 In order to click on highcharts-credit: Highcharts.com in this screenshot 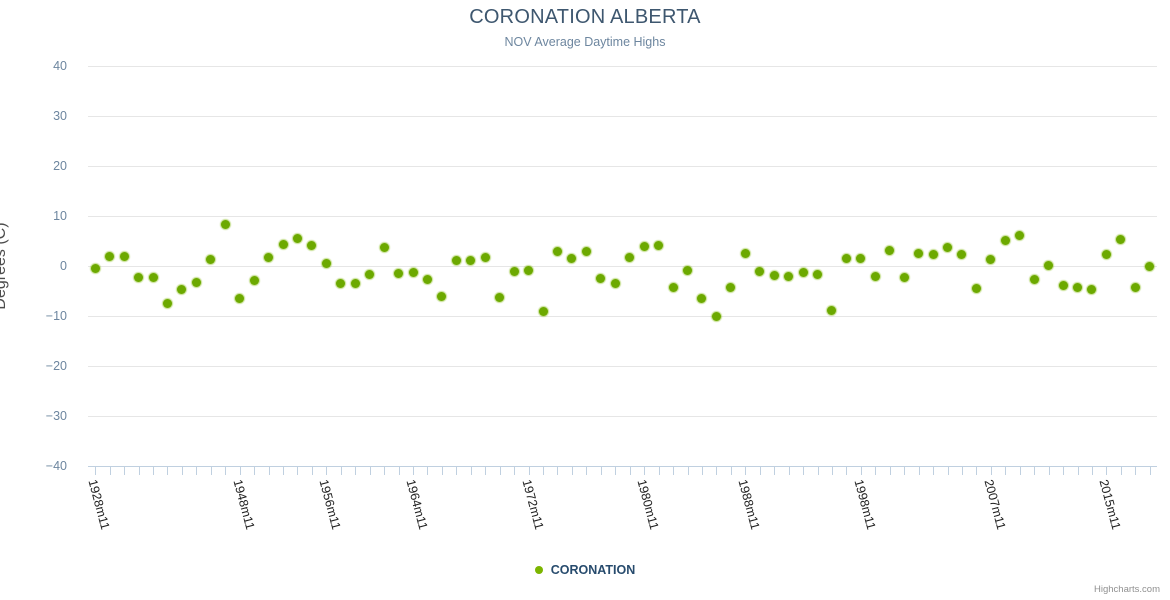, I will do `click(1127, 589)`.